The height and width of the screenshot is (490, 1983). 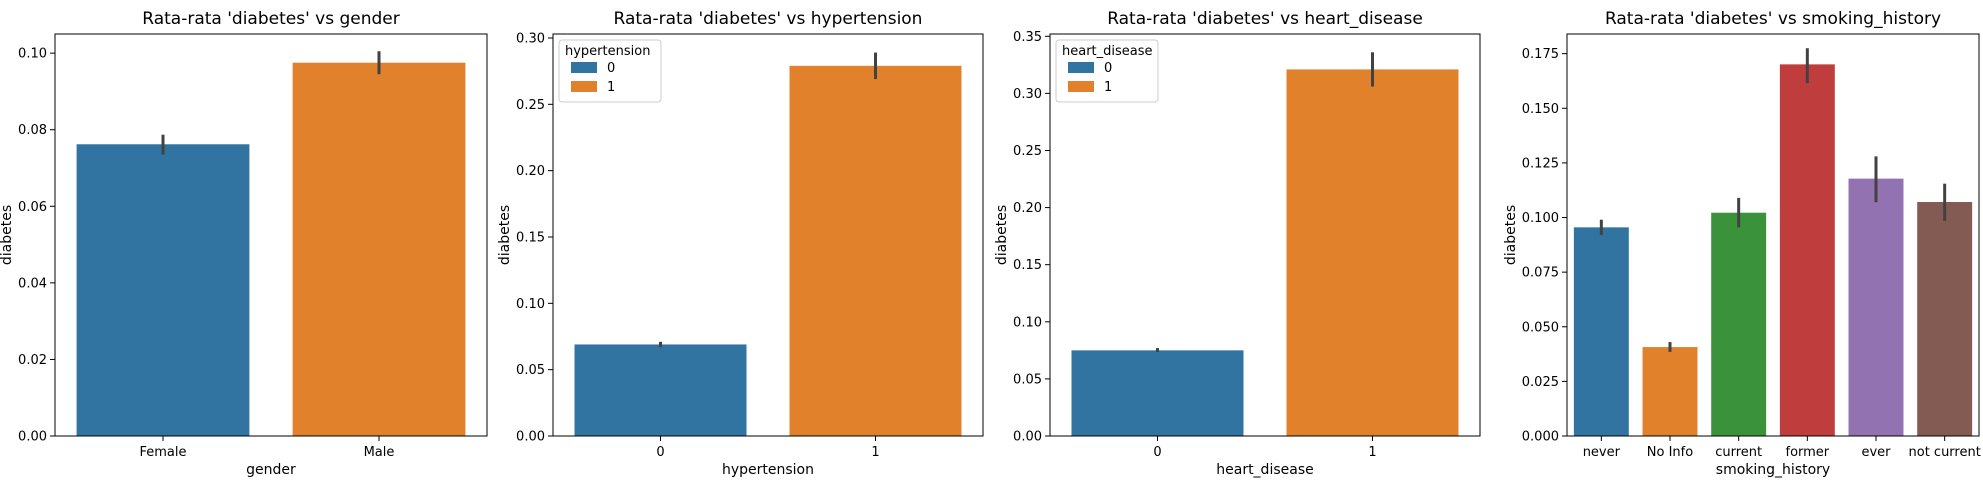 What do you see at coordinates (32, 207) in the screenshot?
I see `y-tick-label: 0.06` at bounding box center [32, 207].